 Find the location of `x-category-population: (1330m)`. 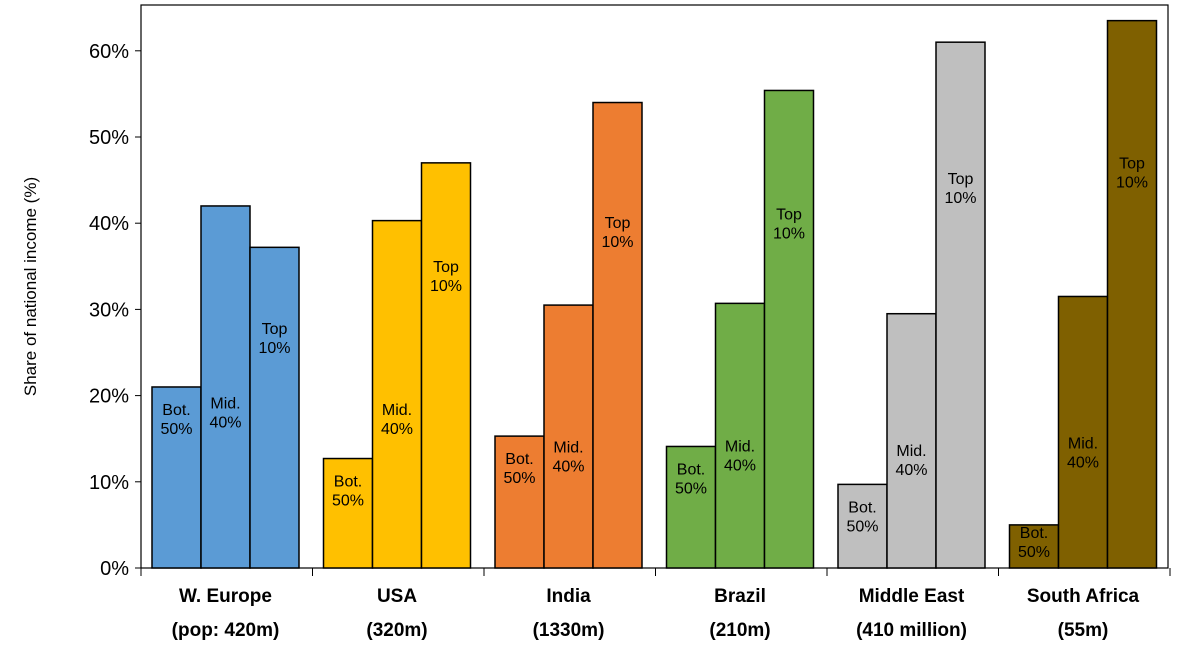

x-category-population: (1330m) is located at coordinates (569, 630).